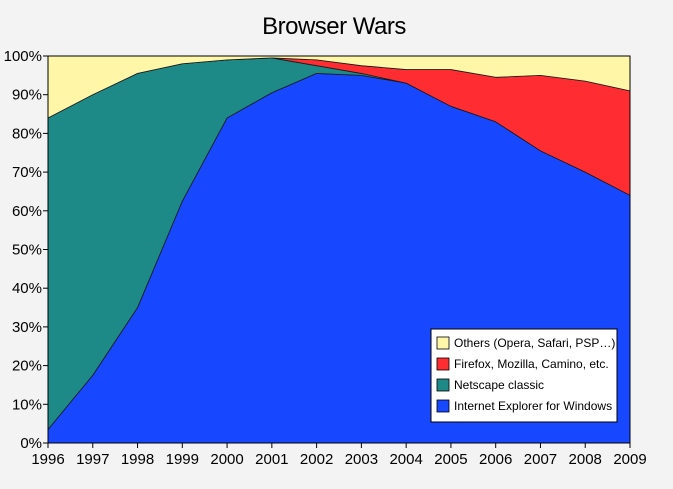 This screenshot has height=489, width=673. I want to click on legend-swatch-netscape-classic, so click(443, 385).